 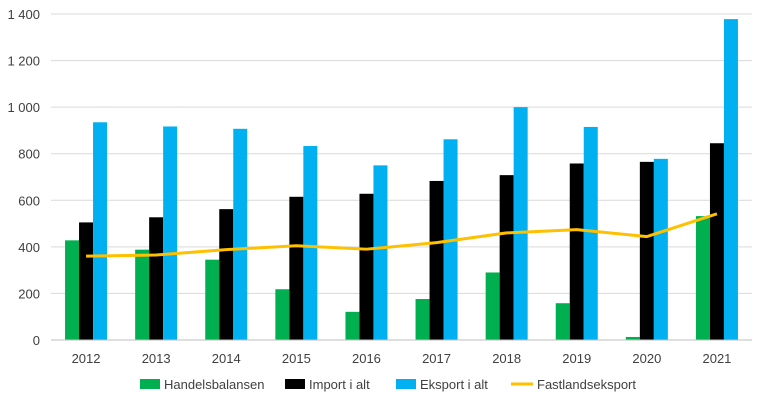 I want to click on x-tick-label: 2014, so click(x=226, y=358).